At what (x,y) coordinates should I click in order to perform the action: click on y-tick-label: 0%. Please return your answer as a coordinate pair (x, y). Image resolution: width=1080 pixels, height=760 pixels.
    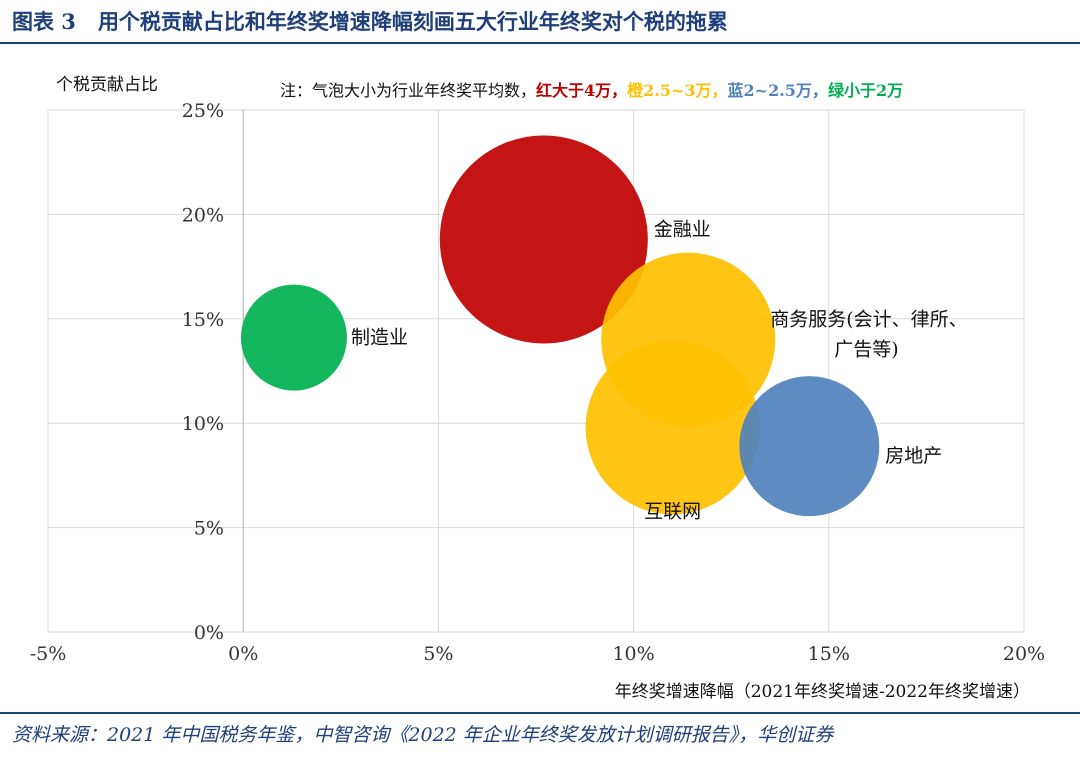
    Looking at the image, I should click on (209, 633).